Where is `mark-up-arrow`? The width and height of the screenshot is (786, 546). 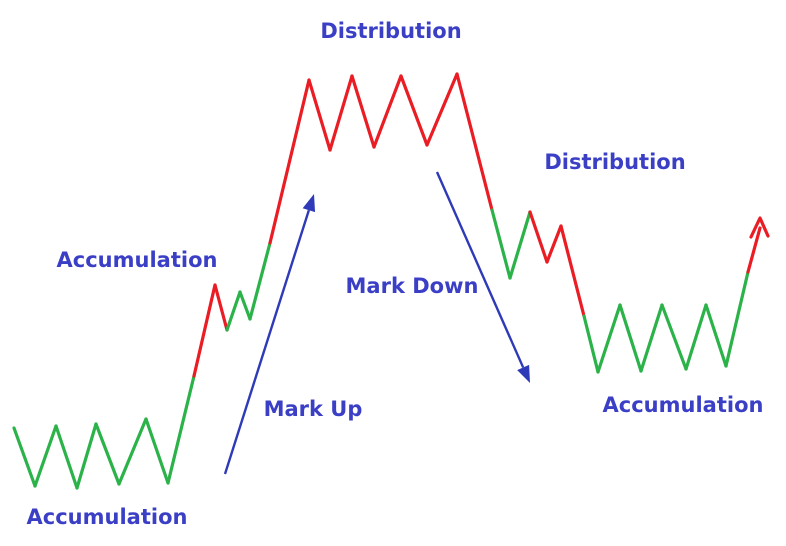
mark-up-arrow is located at coordinates (269, 334).